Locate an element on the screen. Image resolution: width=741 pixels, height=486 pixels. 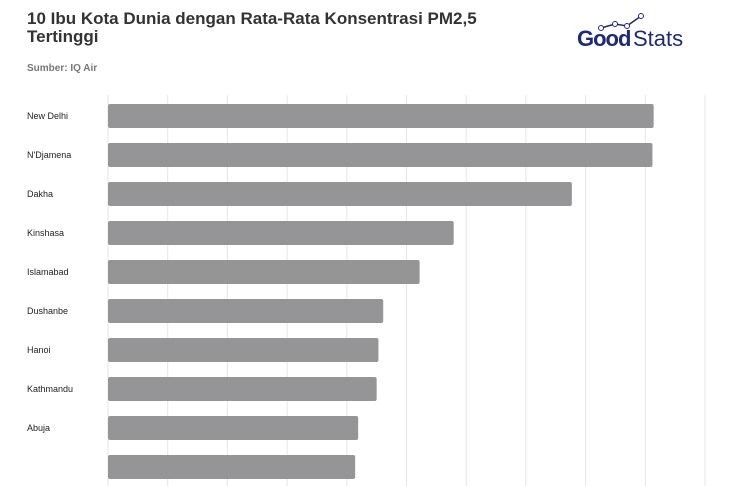
category-label: New Delhi is located at coordinates (47, 116).